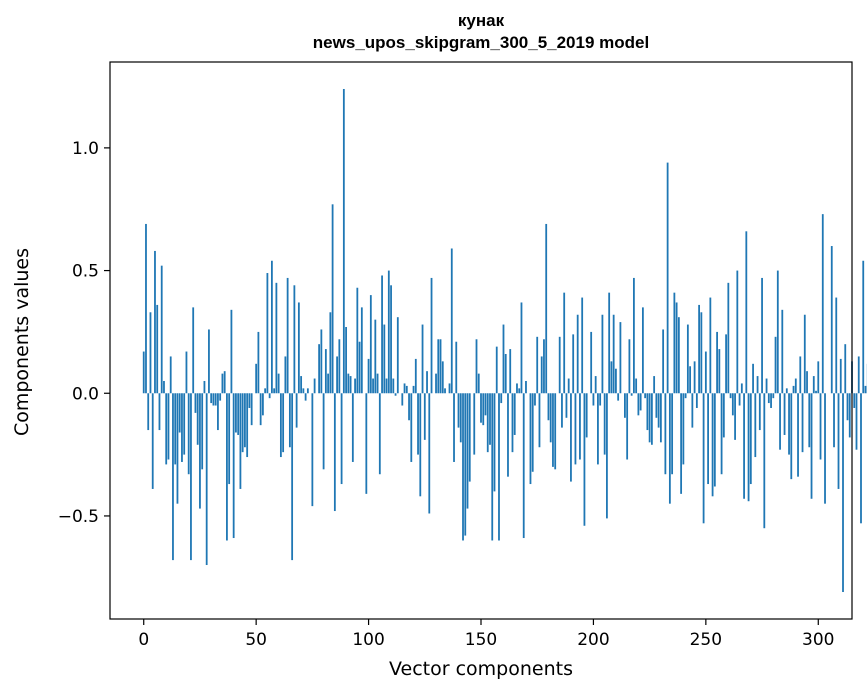 Image resolution: width=867 pixels, height=696 pixels. I want to click on y-tick-label: 0.5, so click(85, 272).